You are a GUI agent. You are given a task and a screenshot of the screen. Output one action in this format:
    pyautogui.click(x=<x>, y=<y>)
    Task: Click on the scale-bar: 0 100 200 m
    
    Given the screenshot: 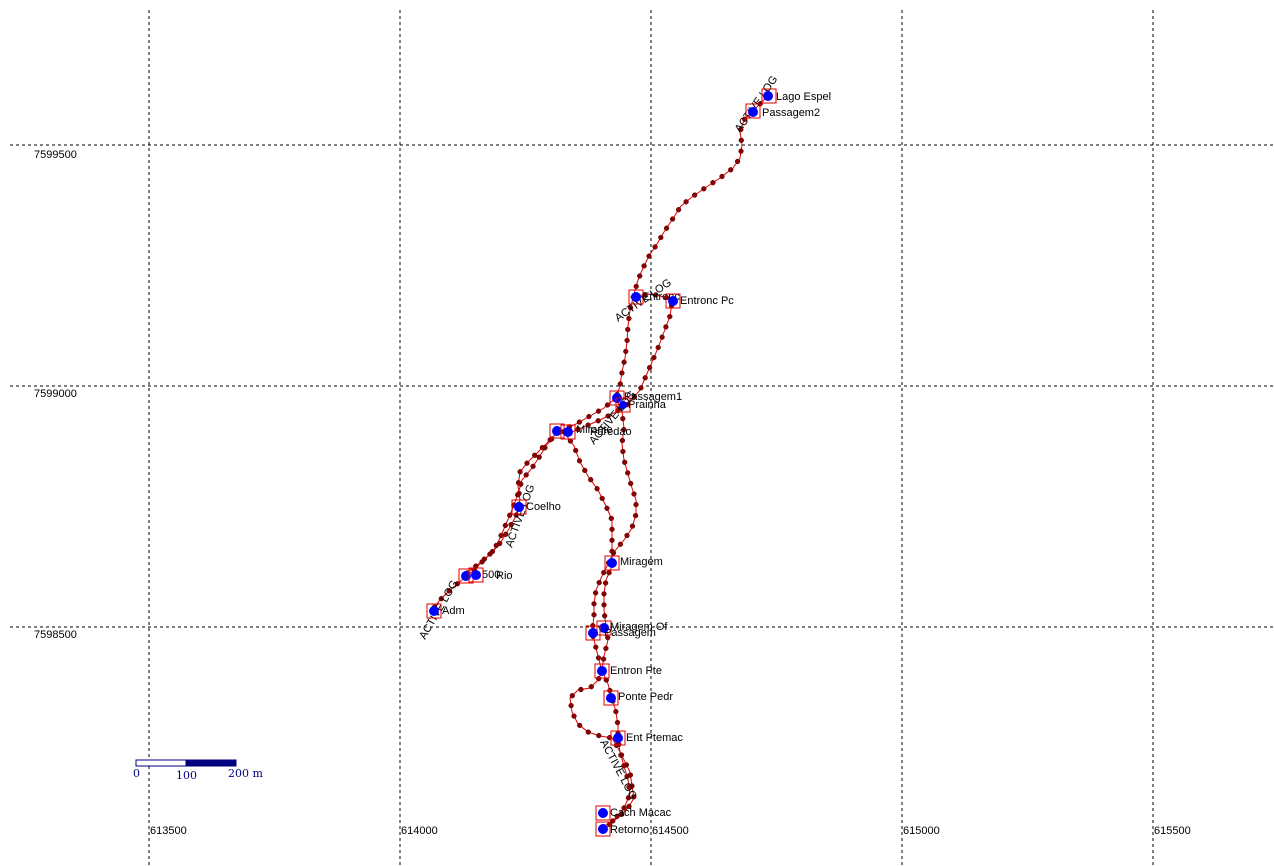 What is the action you would take?
    pyautogui.click(x=198, y=770)
    